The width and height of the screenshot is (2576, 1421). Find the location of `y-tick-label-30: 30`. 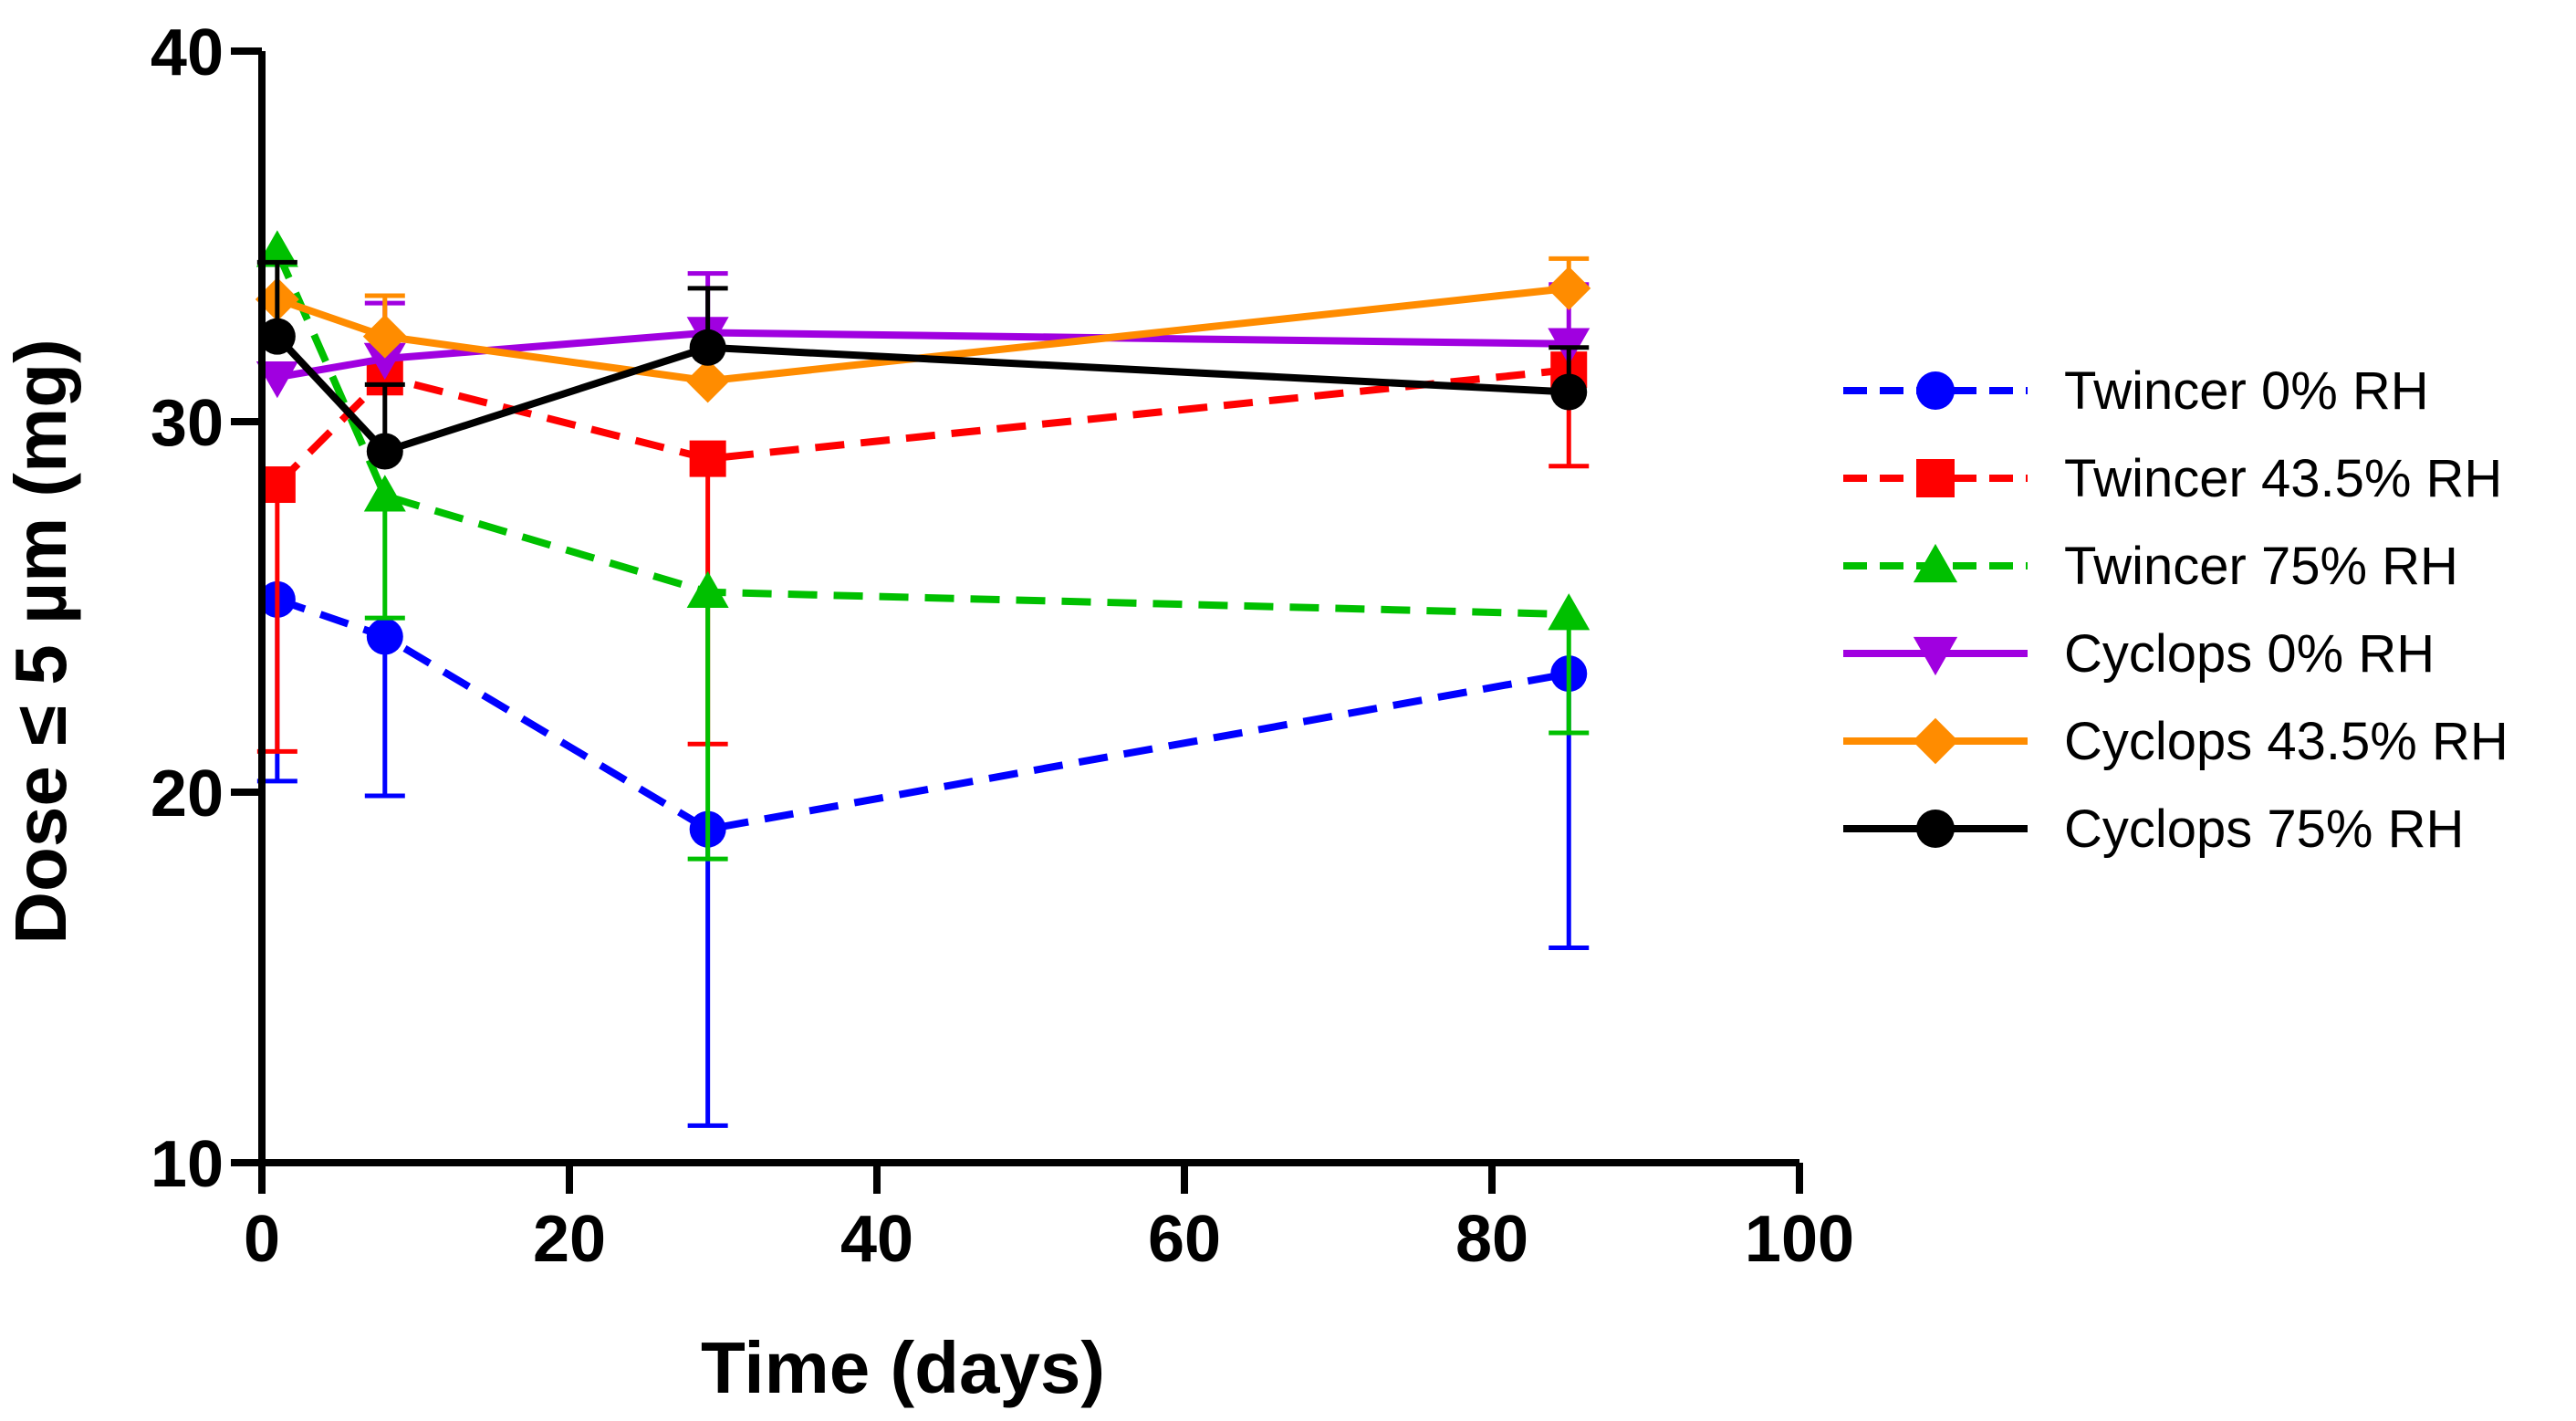

y-tick-label-30: 30 is located at coordinates (187, 423).